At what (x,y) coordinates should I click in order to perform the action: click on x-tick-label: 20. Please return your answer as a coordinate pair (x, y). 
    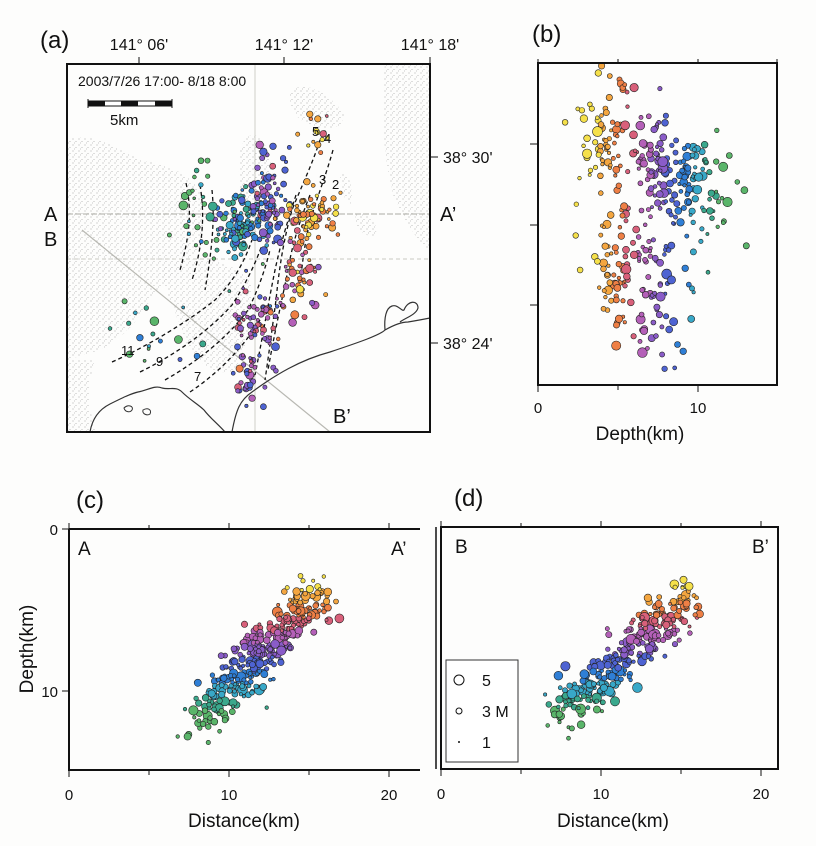
    Looking at the image, I should click on (761, 794).